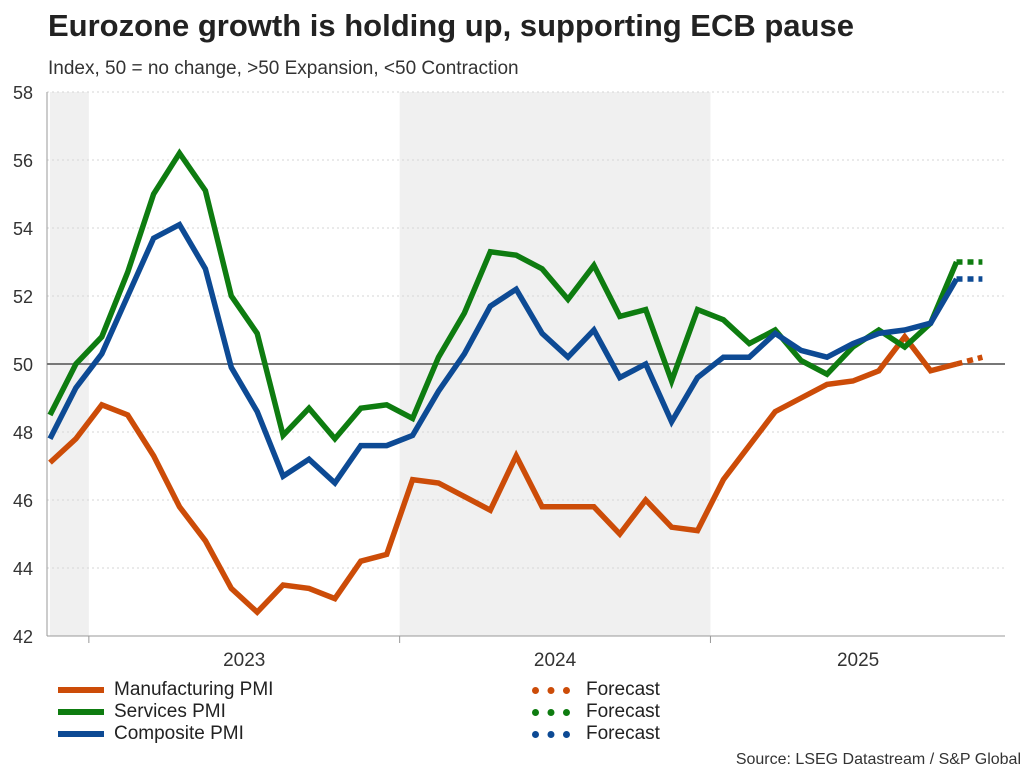 This screenshot has height=775, width=1033. Describe the element at coordinates (623, 733) in the screenshot. I see `legend-composite-forecast-label: Forecast` at that location.